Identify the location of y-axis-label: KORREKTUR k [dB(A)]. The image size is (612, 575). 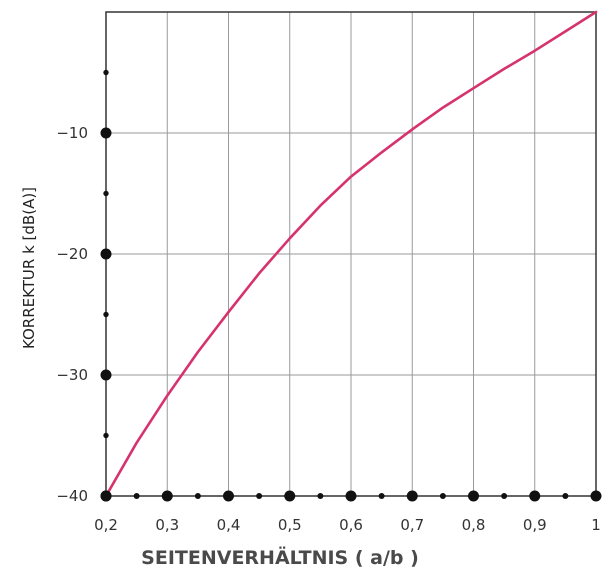
(29, 268).